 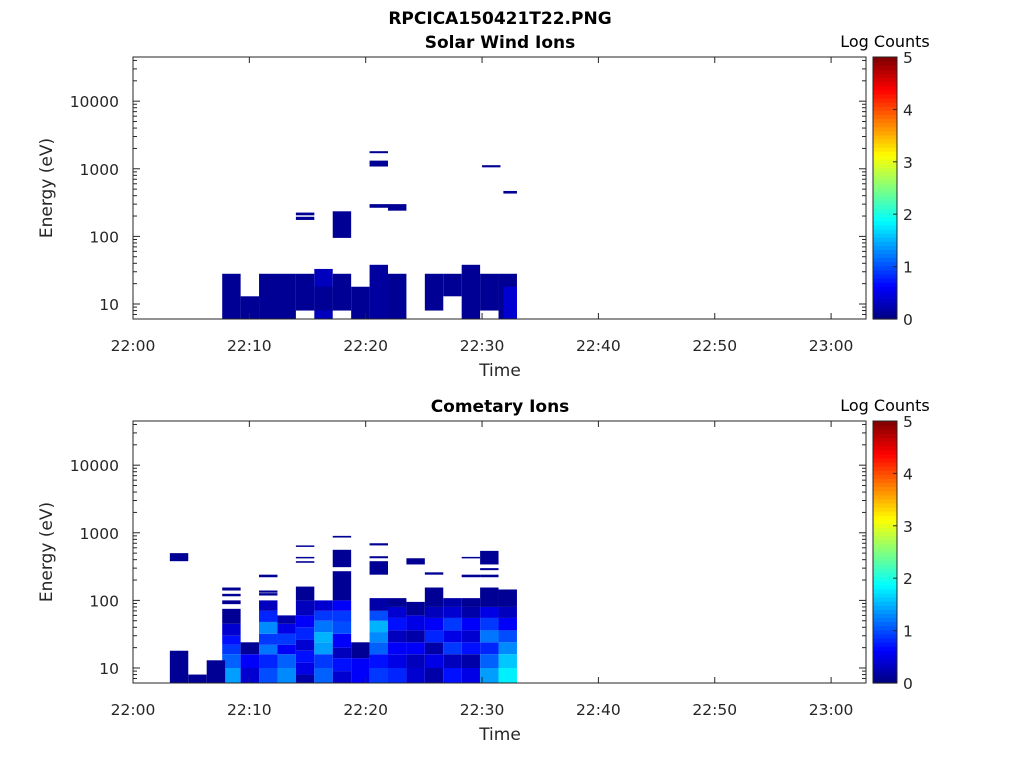 What do you see at coordinates (499, 371) in the screenshot?
I see `x-axis-label-solar-wind: Time` at bounding box center [499, 371].